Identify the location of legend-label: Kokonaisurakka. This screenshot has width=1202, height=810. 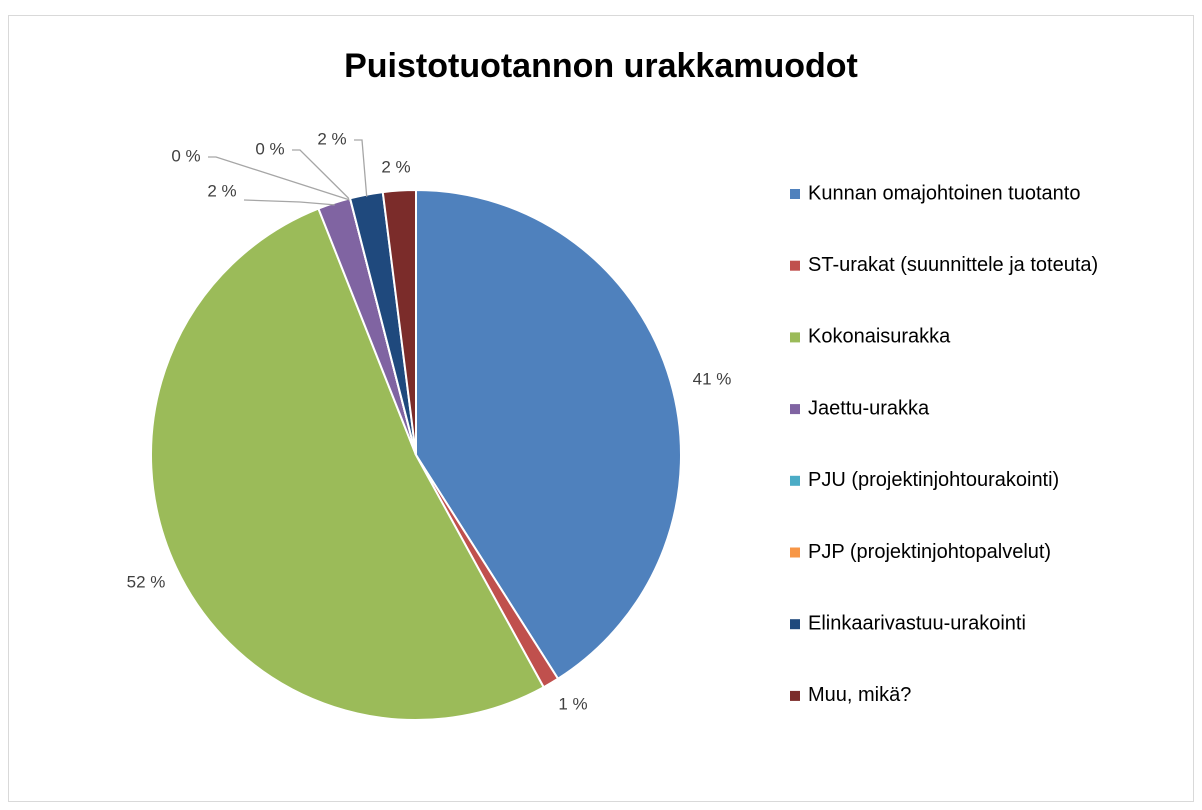
(879, 337).